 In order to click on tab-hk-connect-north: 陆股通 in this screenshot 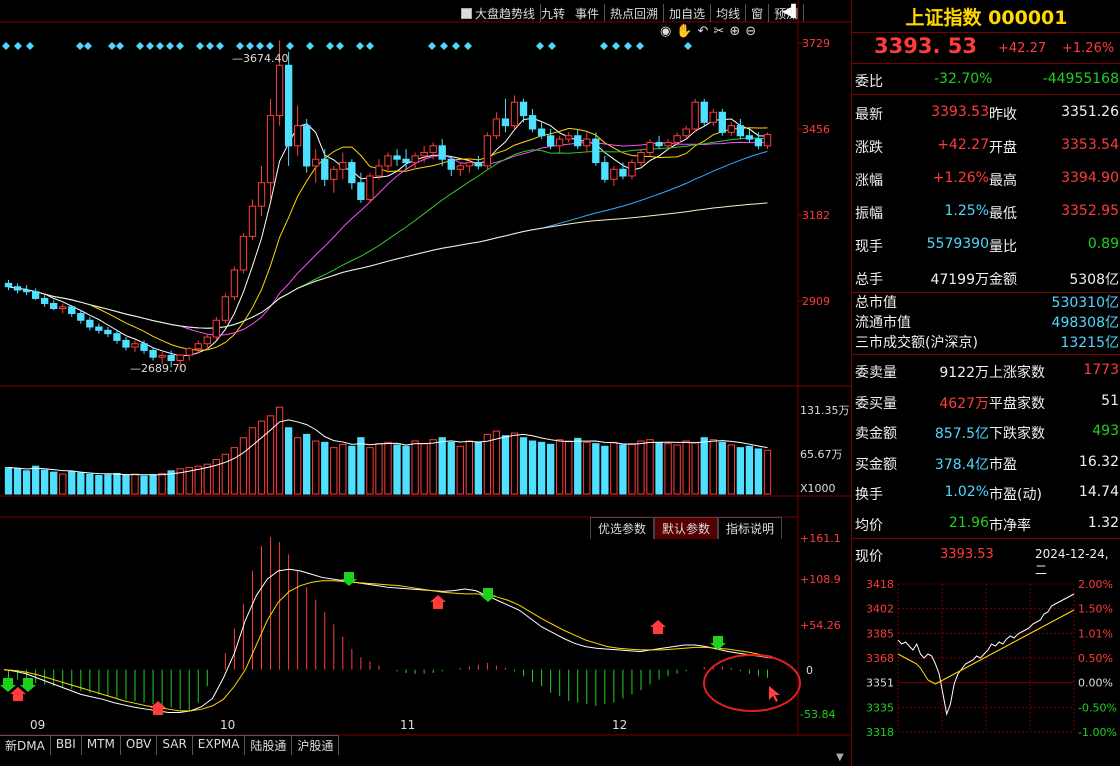, I will do `click(269, 745)`.